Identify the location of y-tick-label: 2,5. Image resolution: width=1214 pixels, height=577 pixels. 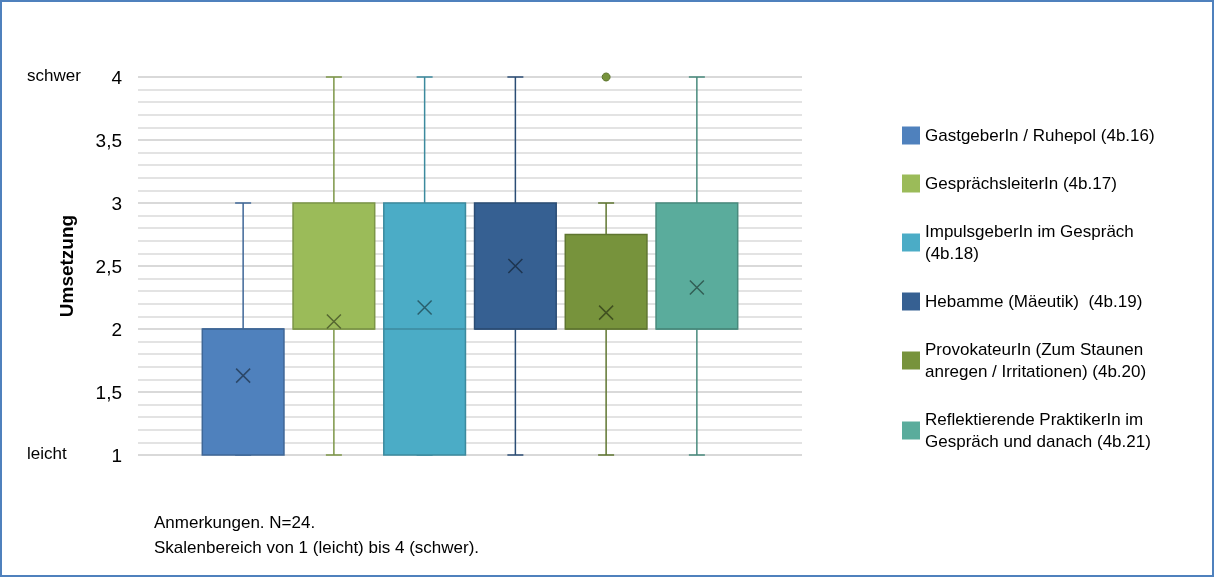
(108, 266).